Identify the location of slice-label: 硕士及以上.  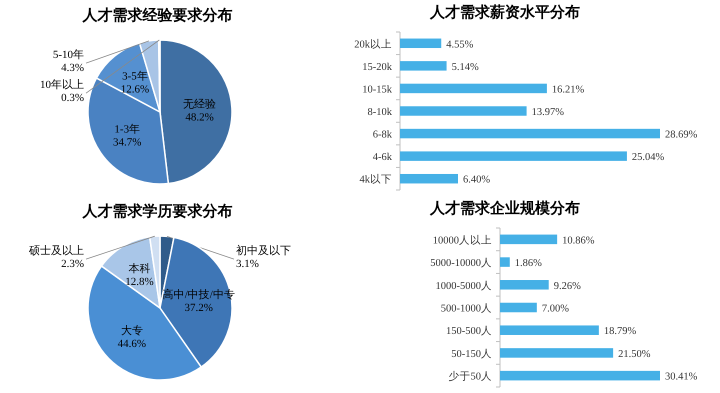
(56, 251).